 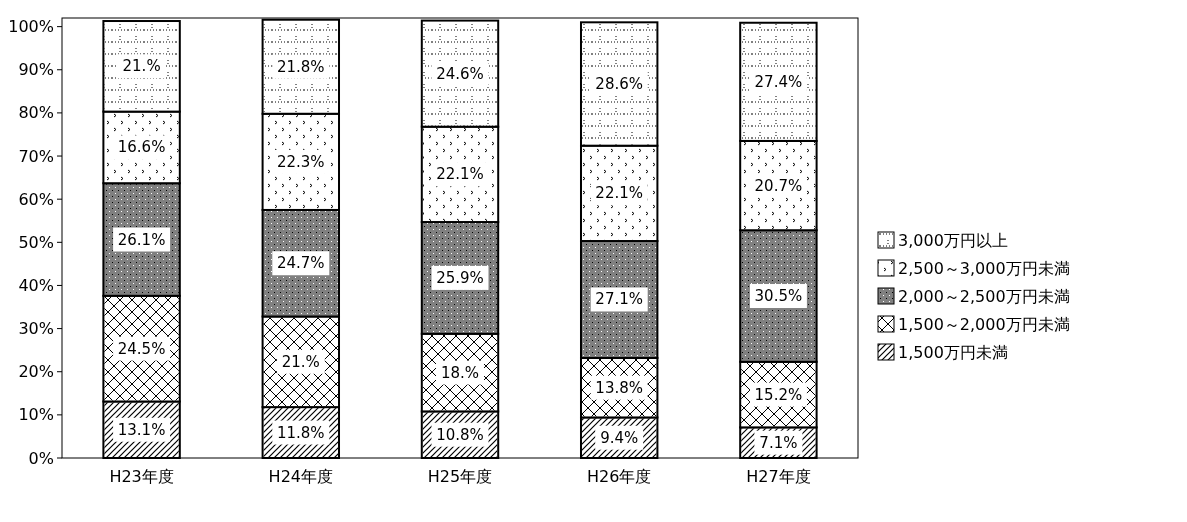 What do you see at coordinates (41, 458) in the screenshot?
I see `y-tick-label: 0%` at bounding box center [41, 458].